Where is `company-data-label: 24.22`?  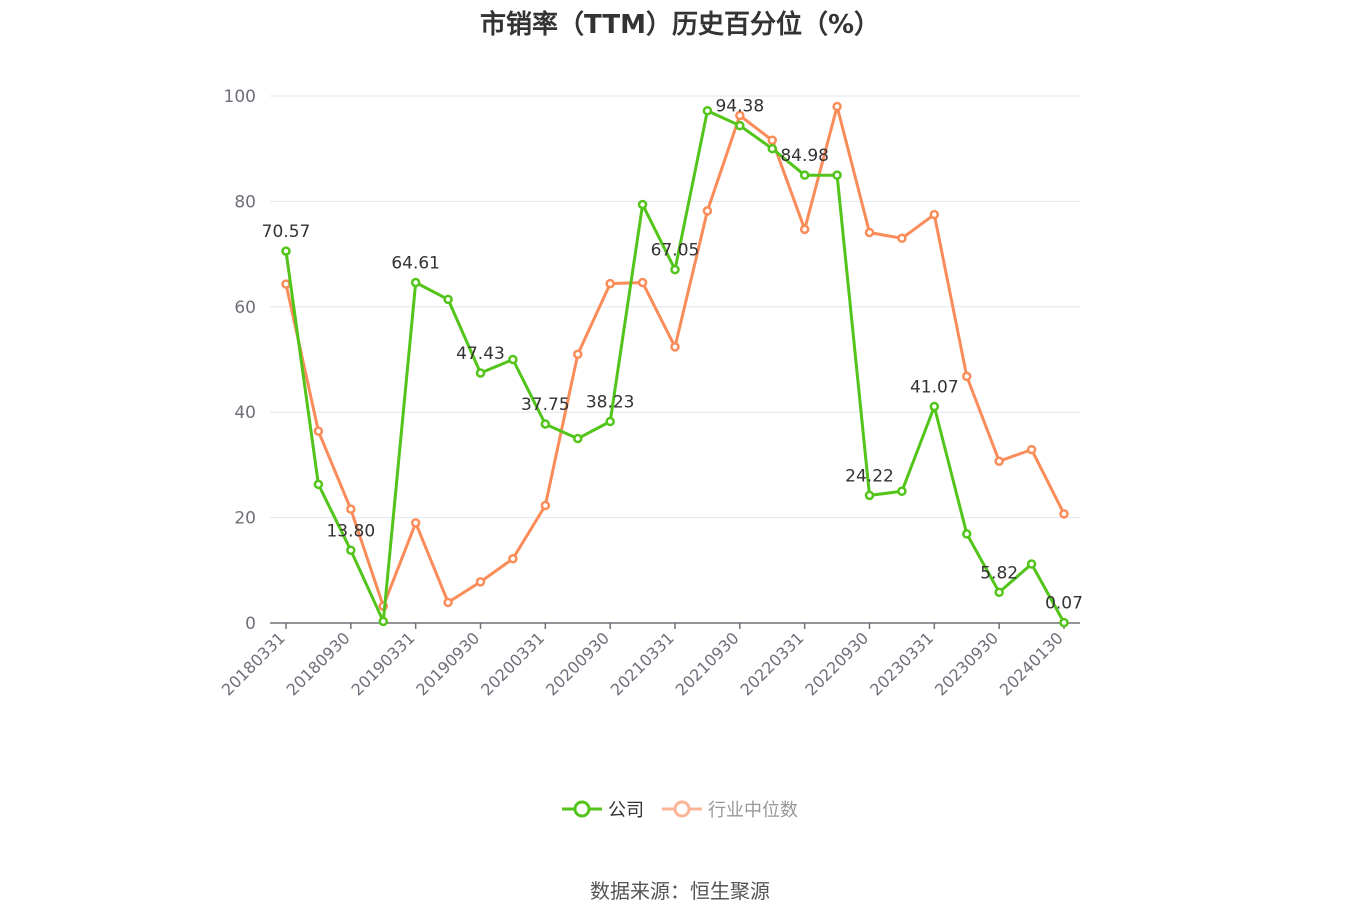
company-data-label: 24.22 is located at coordinates (869, 476).